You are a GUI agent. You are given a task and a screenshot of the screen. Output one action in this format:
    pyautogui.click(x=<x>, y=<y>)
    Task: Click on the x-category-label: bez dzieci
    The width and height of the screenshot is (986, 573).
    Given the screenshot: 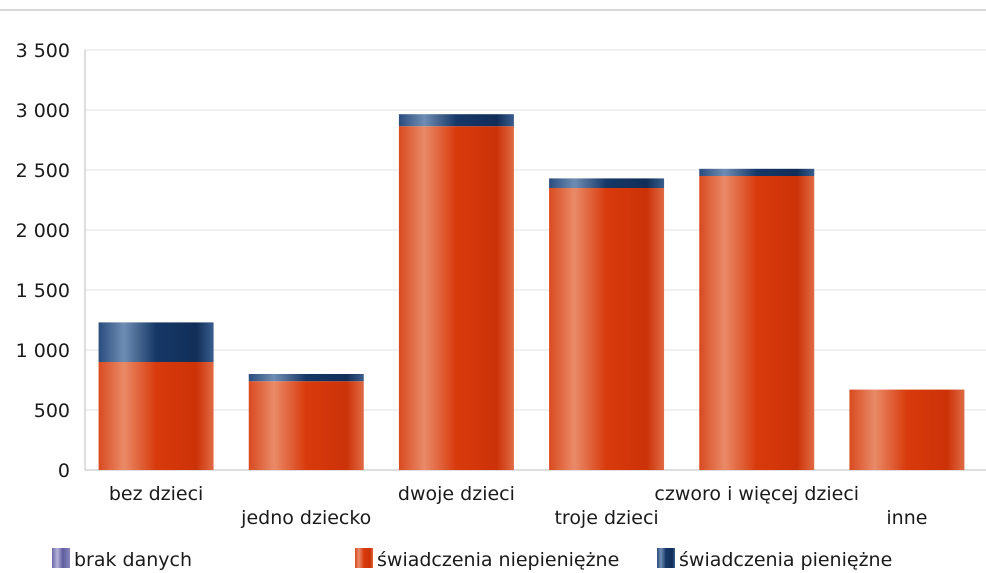 What is the action you would take?
    pyautogui.click(x=156, y=494)
    